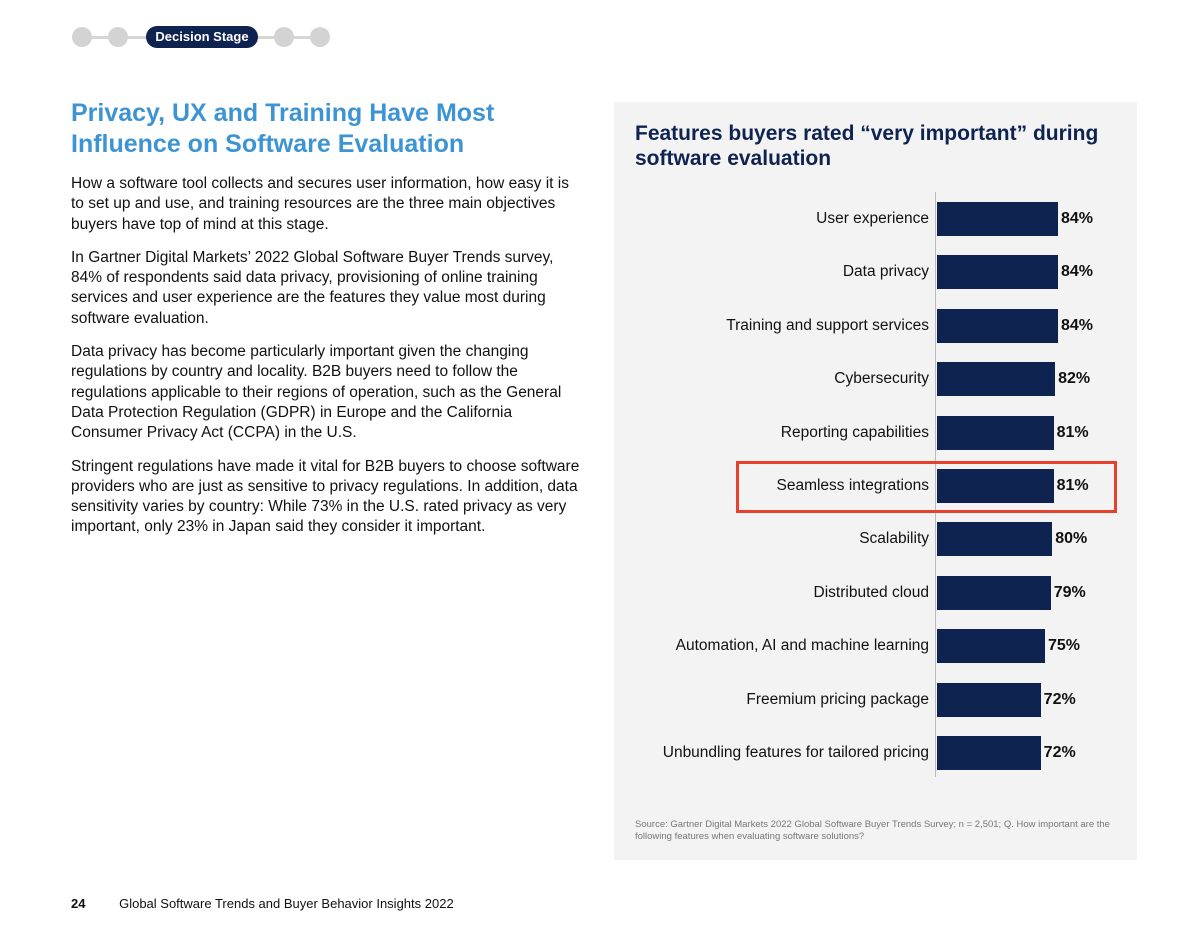  I want to click on bar-row: Freemium pricing package 72%, so click(870, 699).